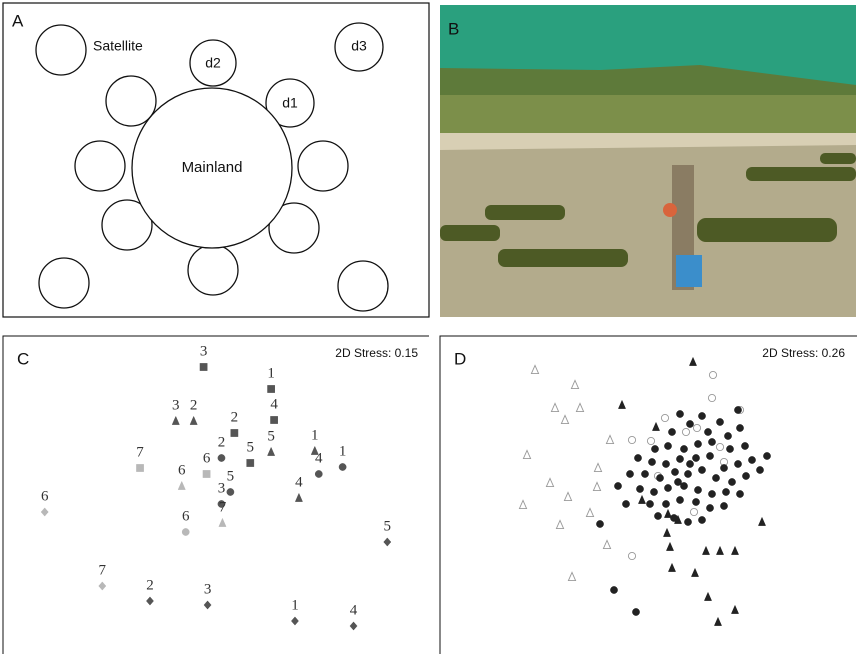 The image size is (857, 654). What do you see at coordinates (648, 45) in the screenshot?
I see `photo-shade-cloth` at bounding box center [648, 45].